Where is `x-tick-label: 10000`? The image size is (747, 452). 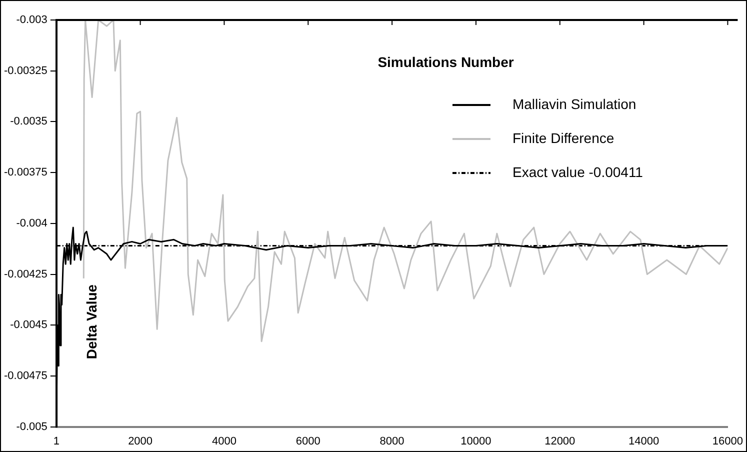
x-tick-label: 10000 is located at coordinates (476, 441).